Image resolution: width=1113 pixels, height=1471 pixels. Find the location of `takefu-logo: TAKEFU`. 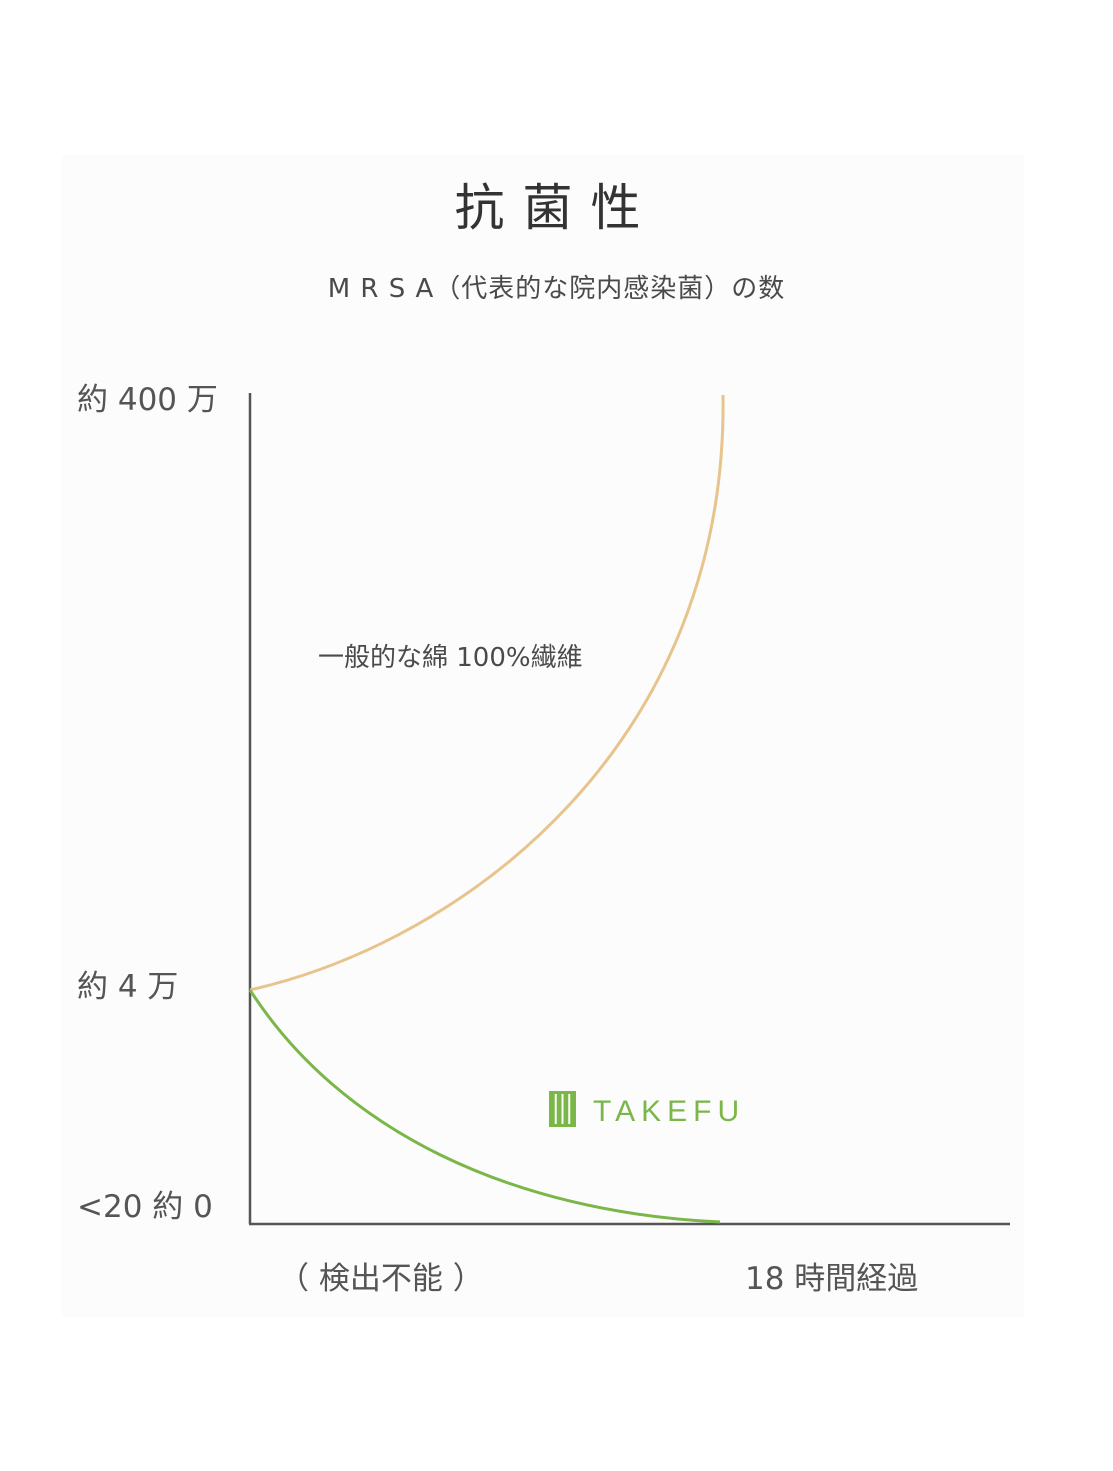

takefu-logo: TAKEFU is located at coordinates (647, 1109).